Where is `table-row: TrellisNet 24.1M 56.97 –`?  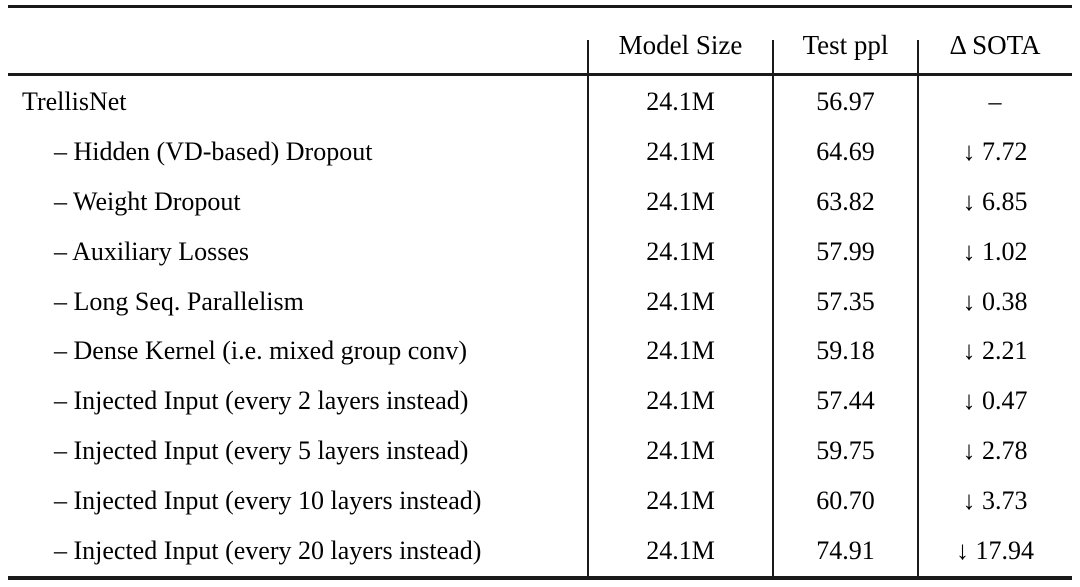
table-row: TrellisNet 24.1M 56.97 – is located at coordinates (536, 102).